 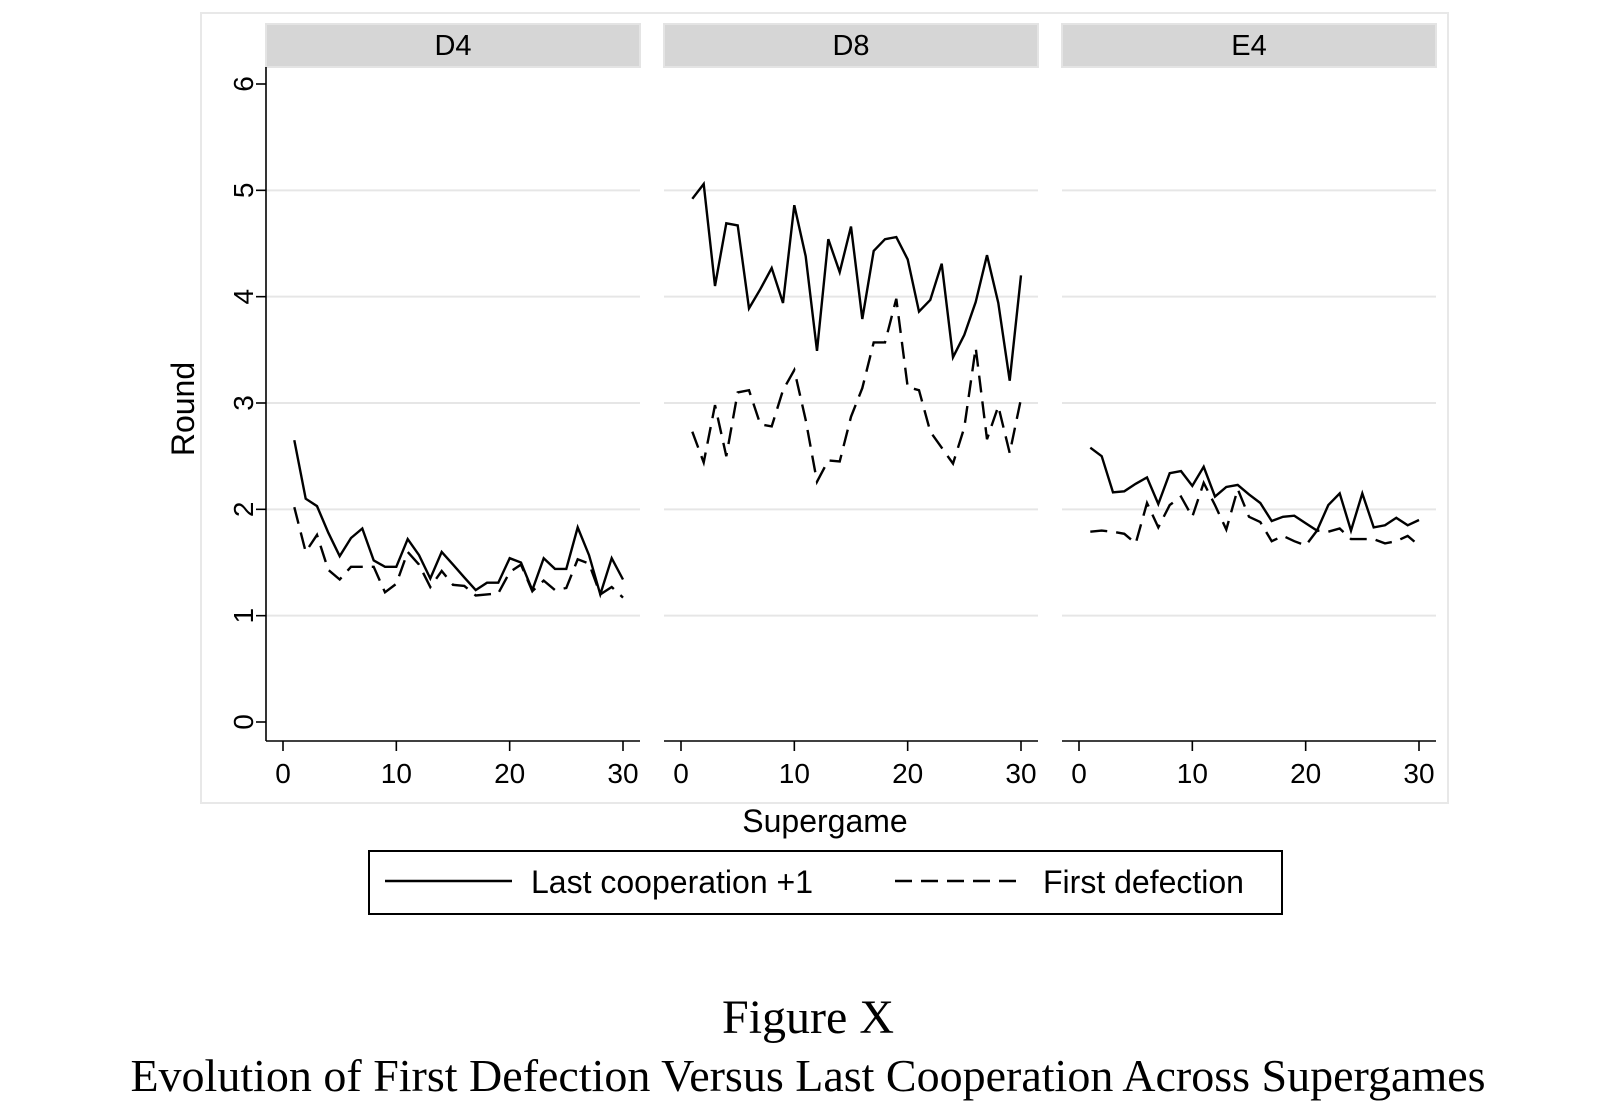 What do you see at coordinates (243, 297) in the screenshot?
I see `y-tick-label: 4` at bounding box center [243, 297].